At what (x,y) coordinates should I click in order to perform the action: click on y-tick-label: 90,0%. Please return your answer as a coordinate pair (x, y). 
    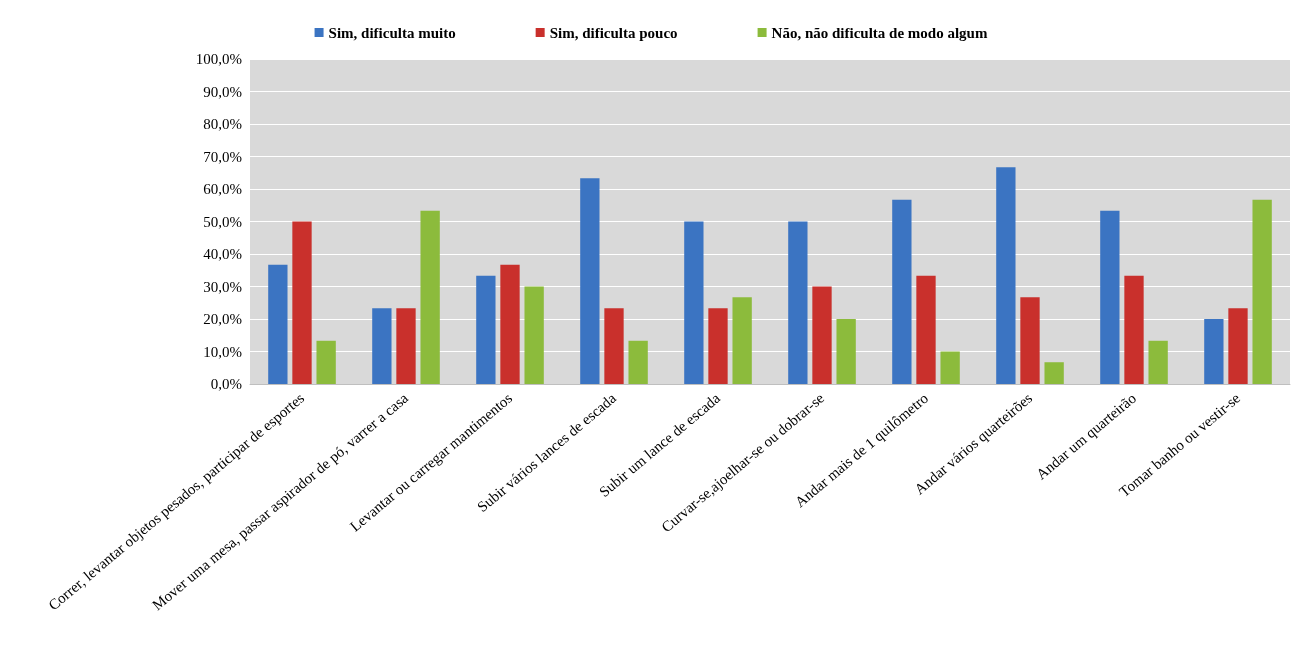
    Looking at the image, I should click on (222, 91).